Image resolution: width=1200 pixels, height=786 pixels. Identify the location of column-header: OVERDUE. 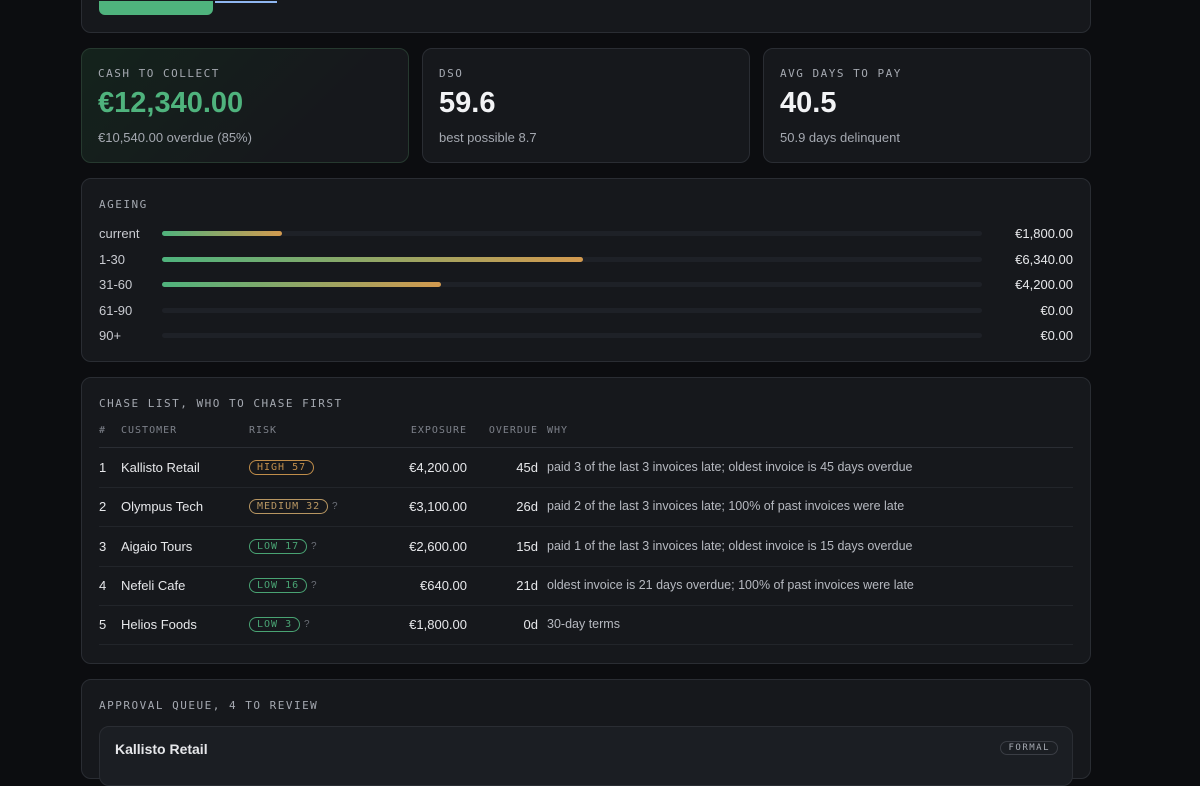
(513, 430).